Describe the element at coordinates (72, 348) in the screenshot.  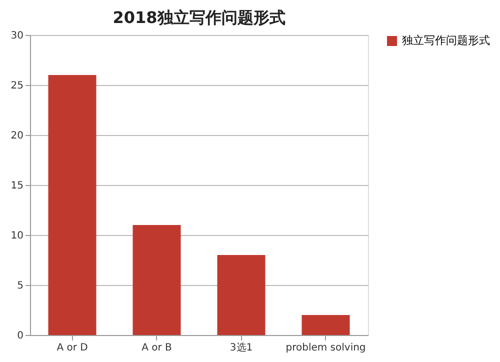
I see `x-tick-label: A or D` at that location.